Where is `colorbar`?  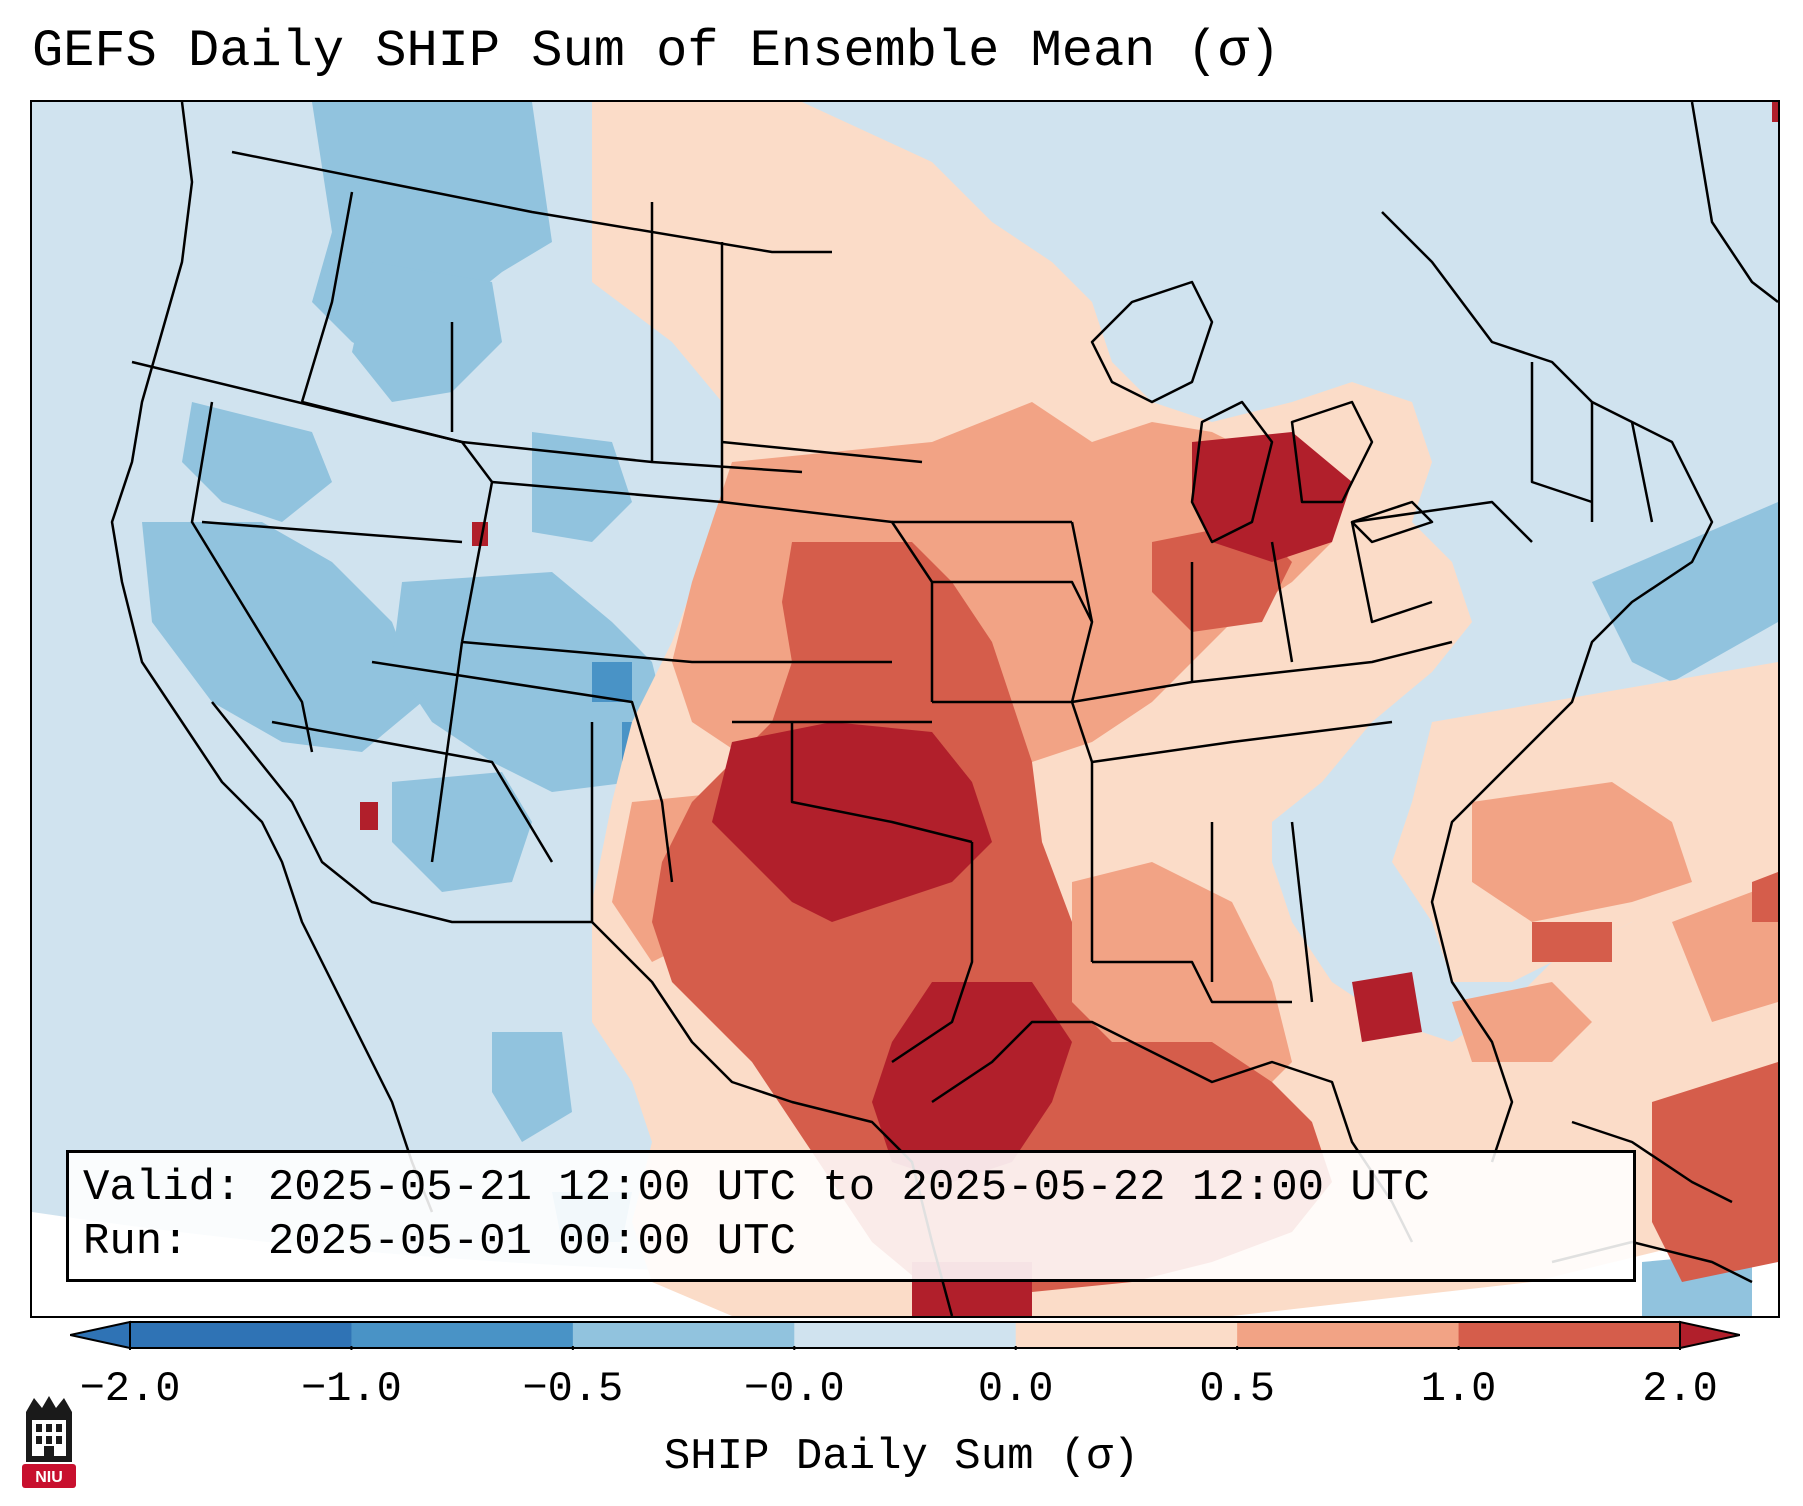 colorbar is located at coordinates (905, 1335).